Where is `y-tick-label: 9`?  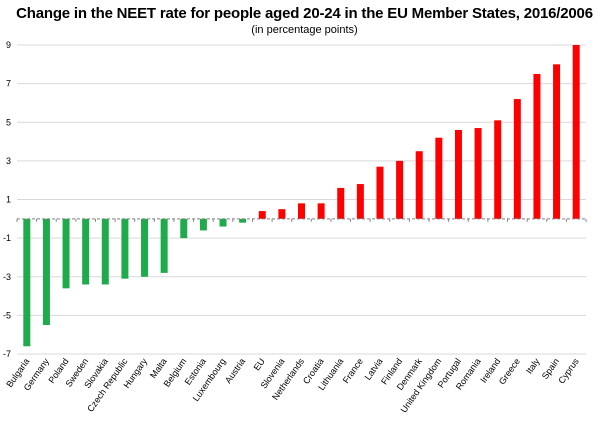 y-tick-label: 9 is located at coordinates (8, 45).